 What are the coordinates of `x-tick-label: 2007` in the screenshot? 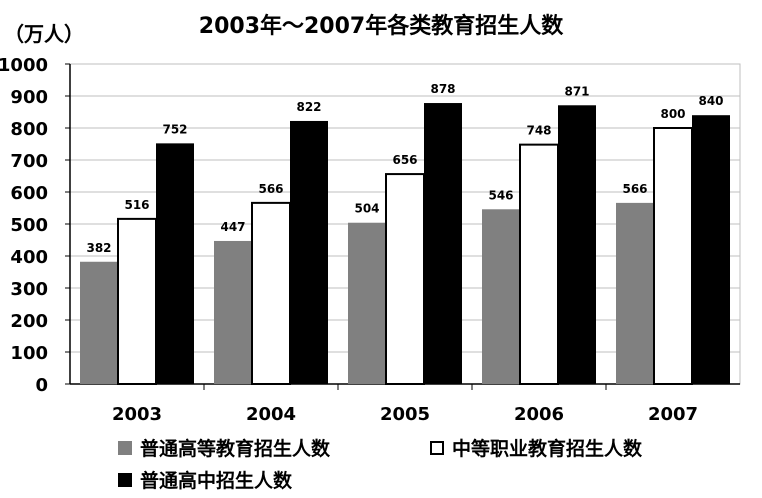 It's located at (673, 414).